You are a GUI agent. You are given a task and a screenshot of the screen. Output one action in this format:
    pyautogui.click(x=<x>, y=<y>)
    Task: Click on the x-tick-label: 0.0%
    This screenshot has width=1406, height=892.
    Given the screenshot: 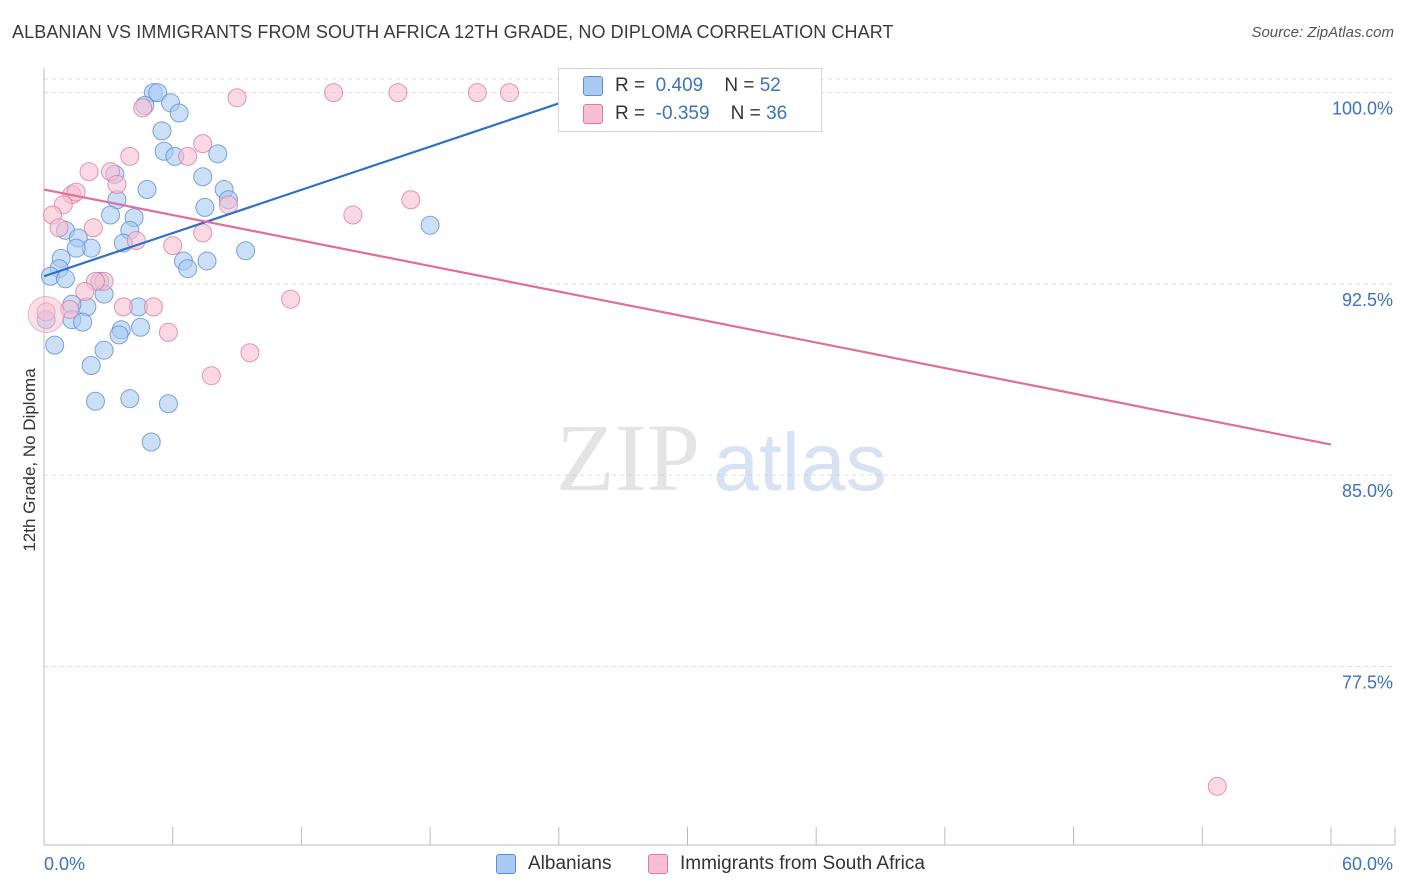 What is the action you would take?
    pyautogui.click(x=64, y=864)
    